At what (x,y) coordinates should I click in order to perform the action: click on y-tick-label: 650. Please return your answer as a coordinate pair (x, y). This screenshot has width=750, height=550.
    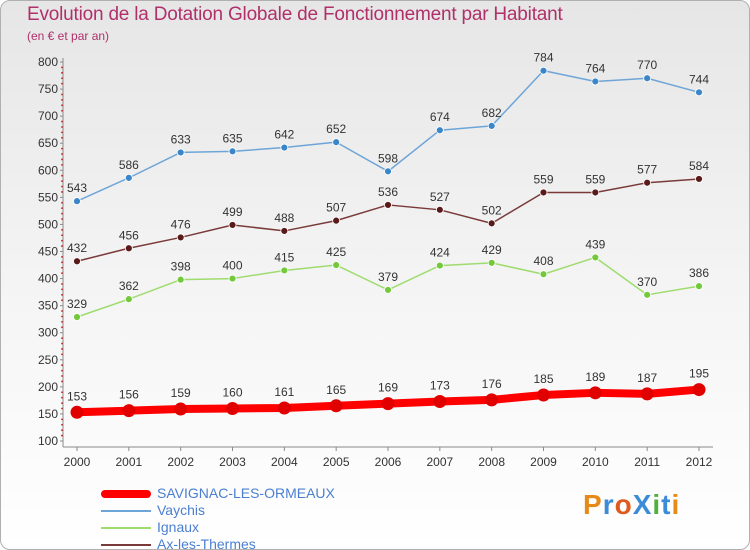
    Looking at the image, I should click on (48, 143).